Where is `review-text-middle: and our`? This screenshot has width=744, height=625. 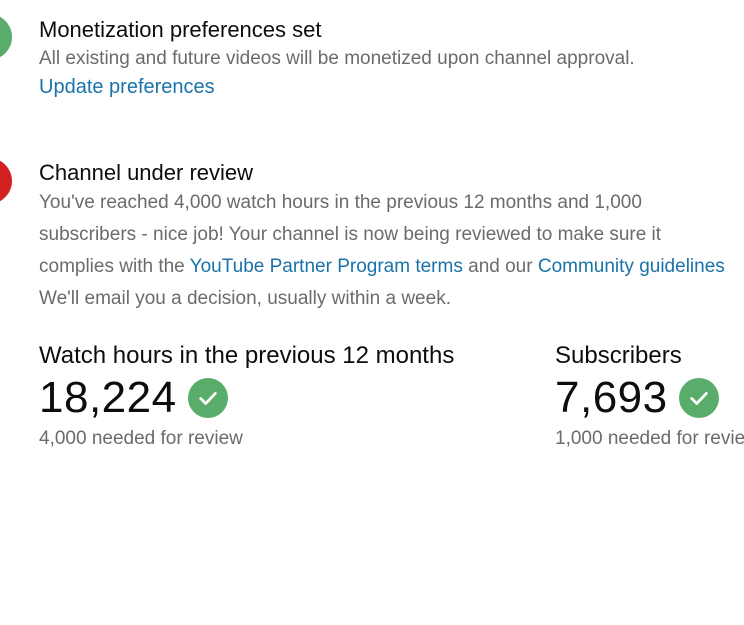 review-text-middle: and our is located at coordinates (500, 266).